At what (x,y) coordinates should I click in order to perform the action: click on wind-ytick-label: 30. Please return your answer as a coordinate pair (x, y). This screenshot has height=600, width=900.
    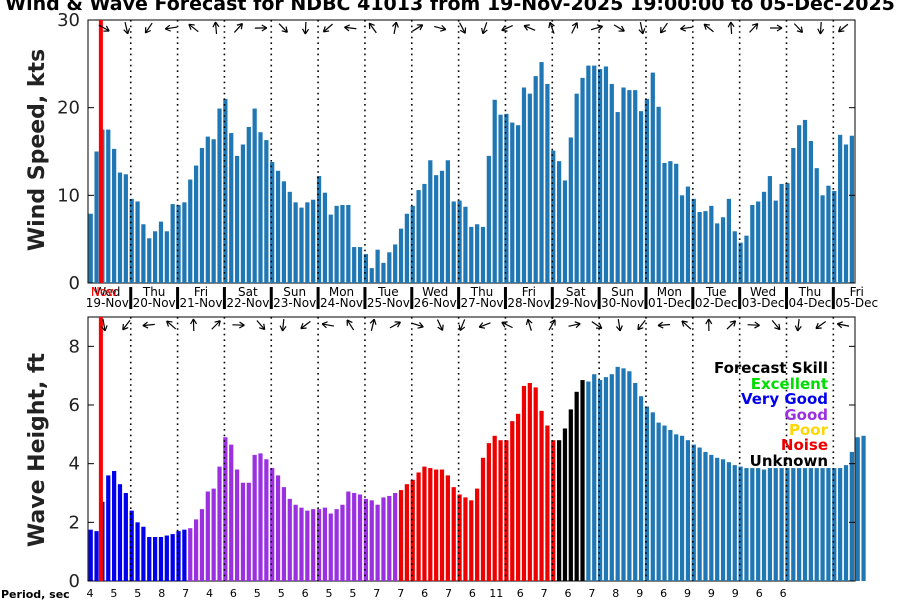
    Looking at the image, I should click on (68, 20).